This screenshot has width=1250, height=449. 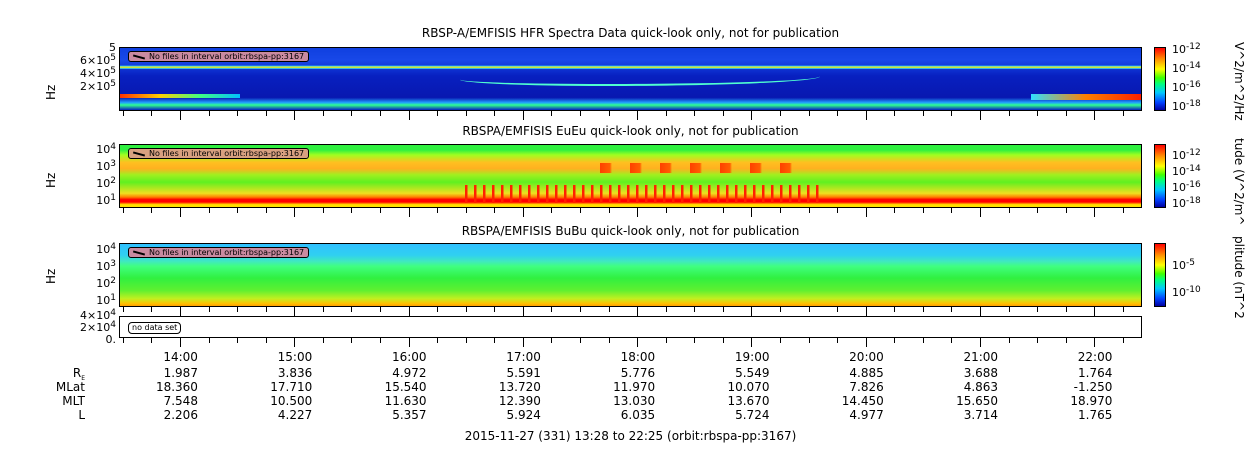 What do you see at coordinates (219, 56) in the screenshot?
I see `panel1-note: No files in interval orbit:rbspa-pp:3167` at bounding box center [219, 56].